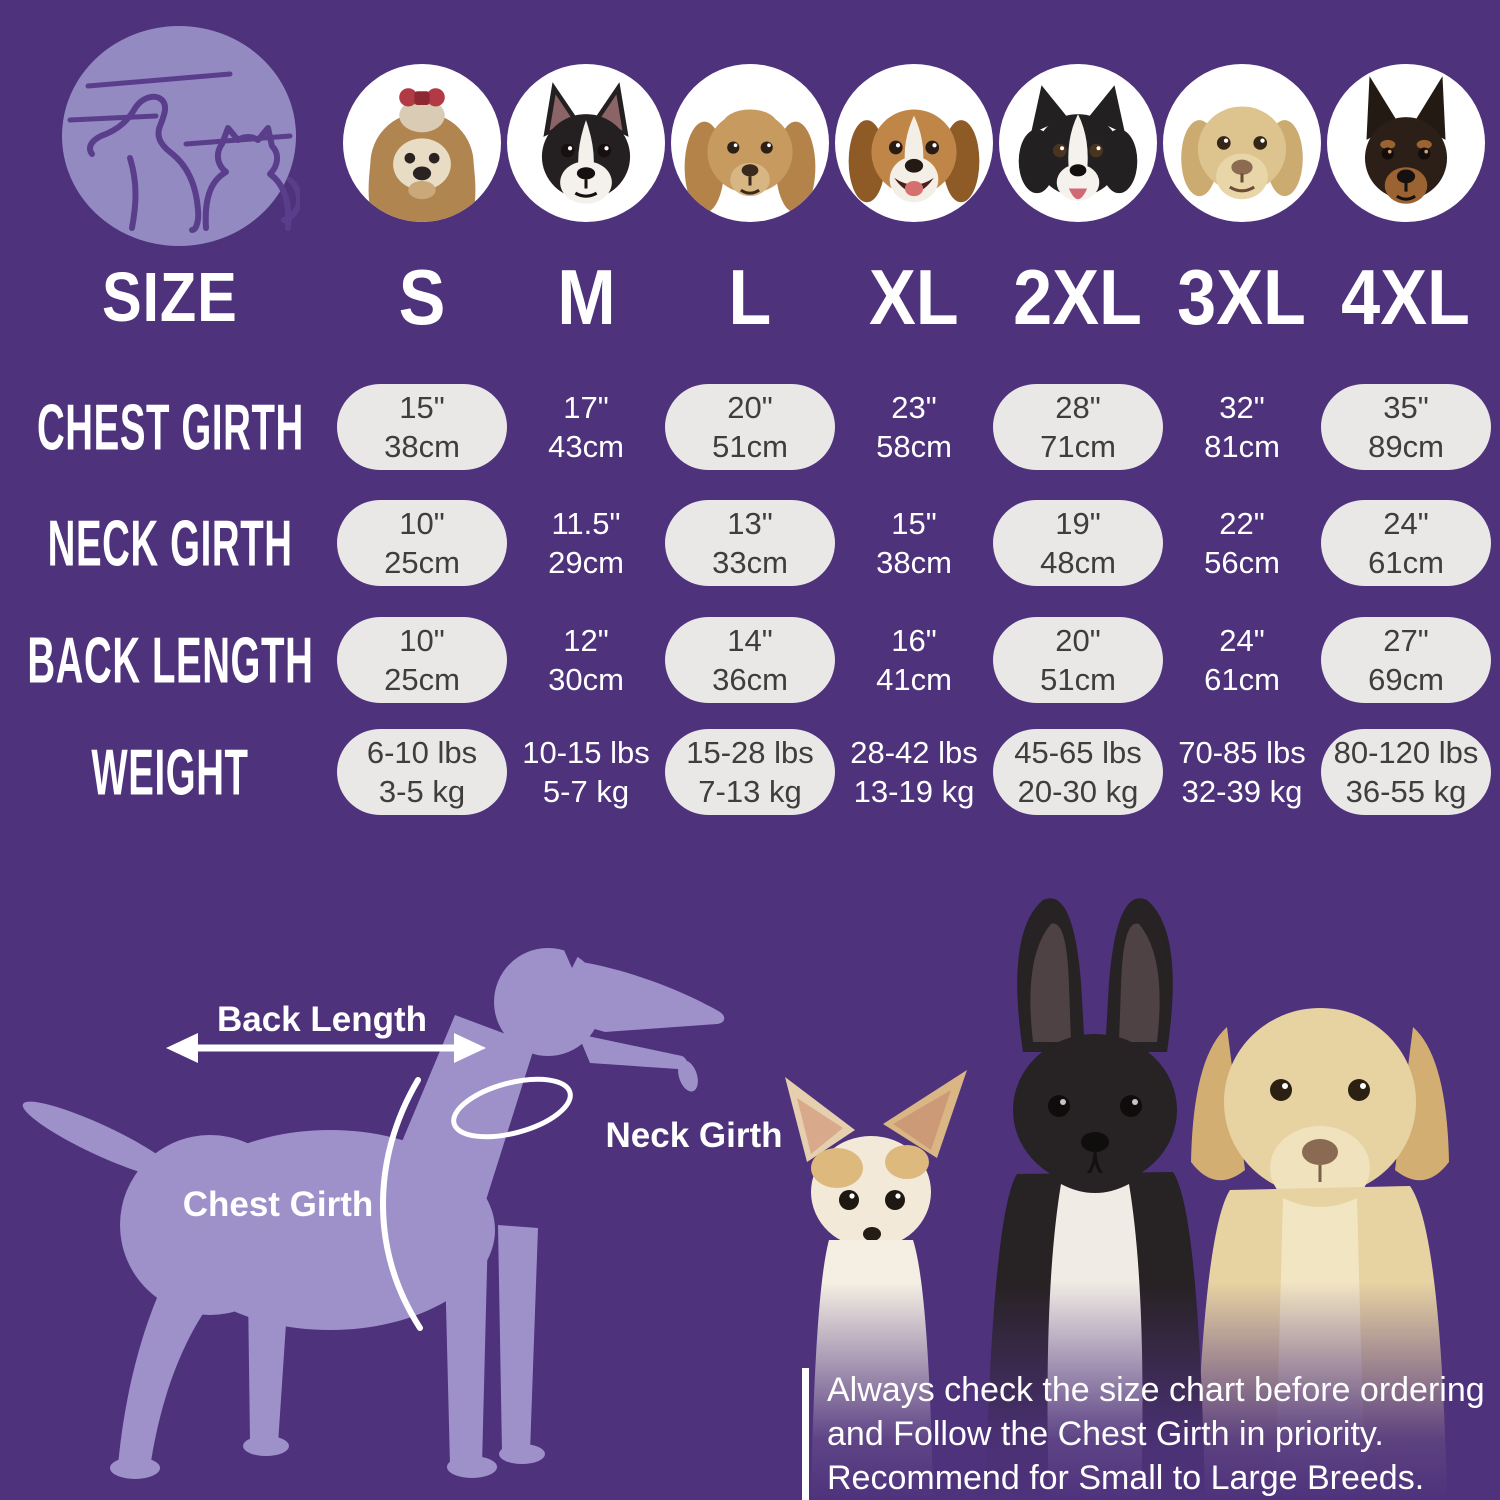  Describe the element at coordinates (914, 155) in the screenshot. I see `beagle-photo-icon` at that location.